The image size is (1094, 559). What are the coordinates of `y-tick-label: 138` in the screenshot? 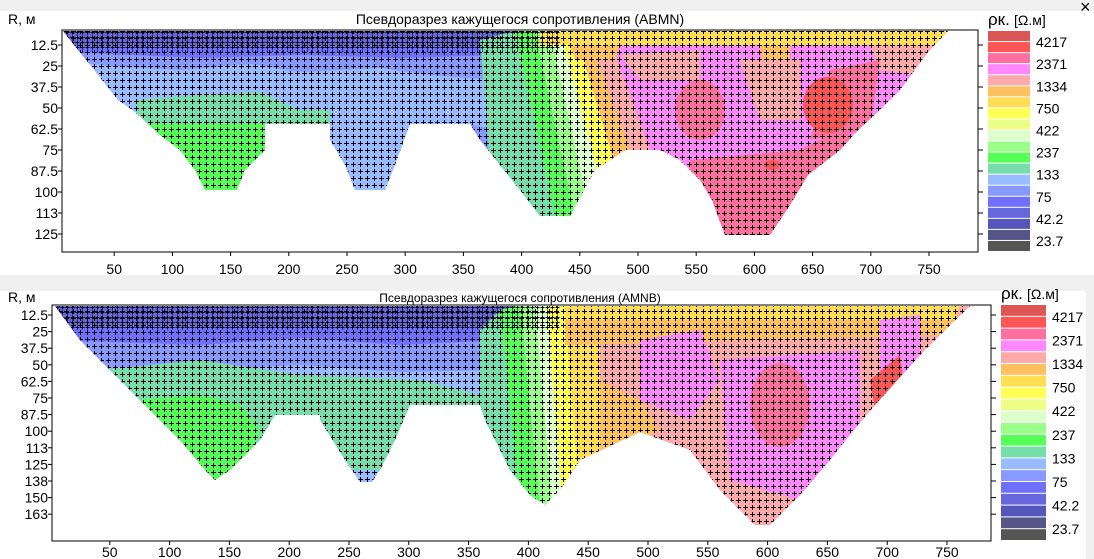 It's located at (37, 481).